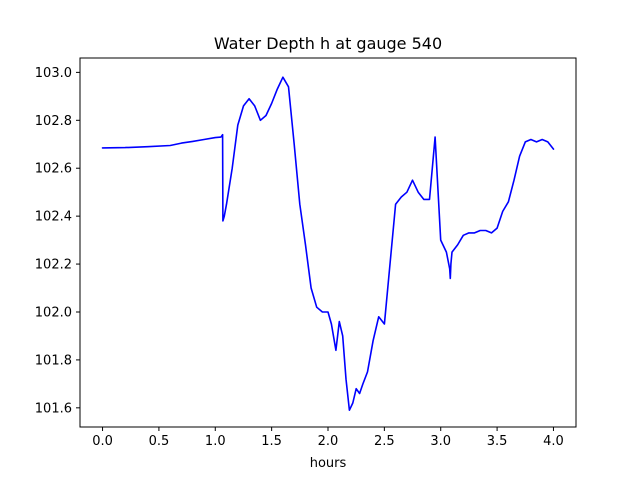  I want to click on y-tick-label: 102.2, so click(53, 265).